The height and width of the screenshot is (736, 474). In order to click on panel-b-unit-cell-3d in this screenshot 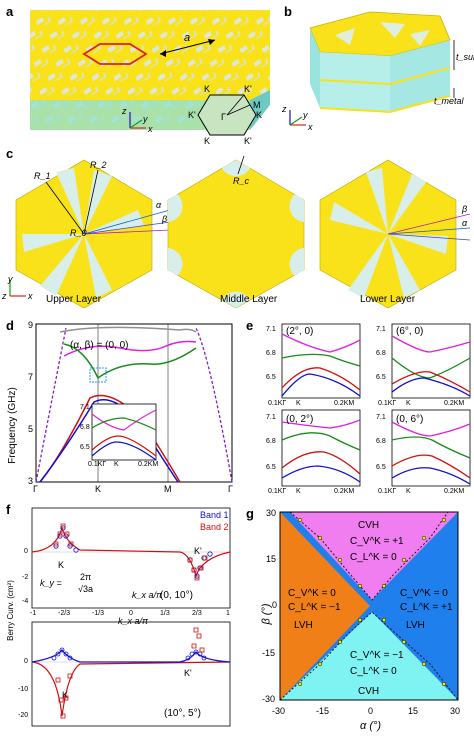, I will do `click(372, 68)`.